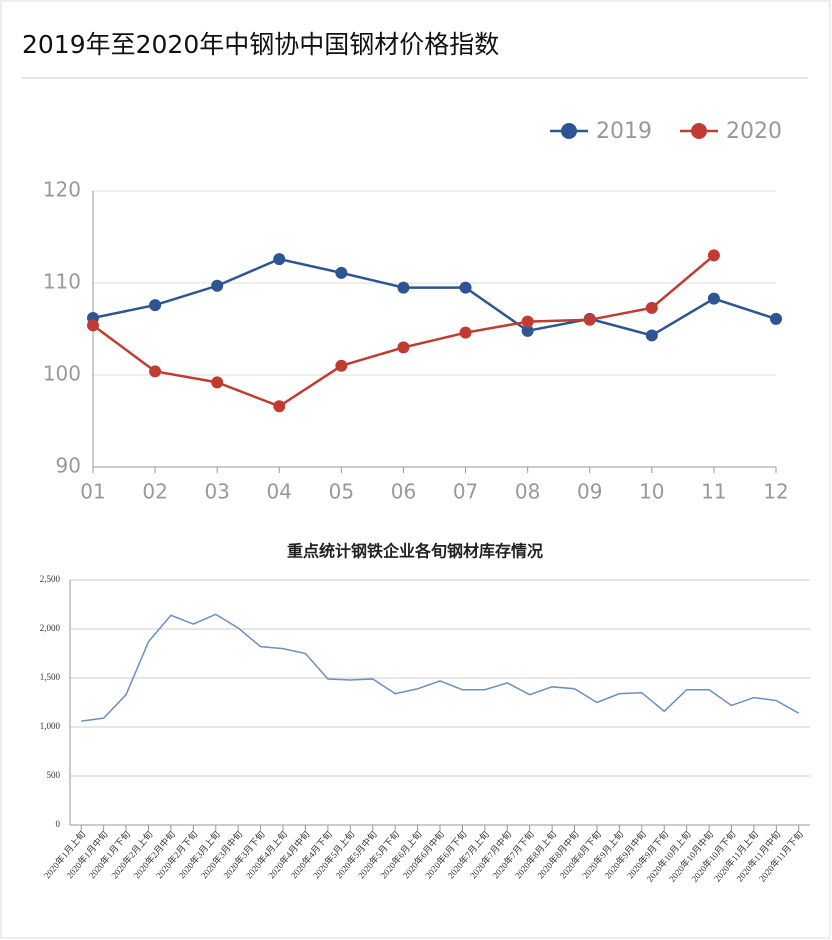 The width and height of the screenshot is (832, 940). Describe the element at coordinates (92, 492) in the screenshot. I see `x-tick-label: 01` at that location.